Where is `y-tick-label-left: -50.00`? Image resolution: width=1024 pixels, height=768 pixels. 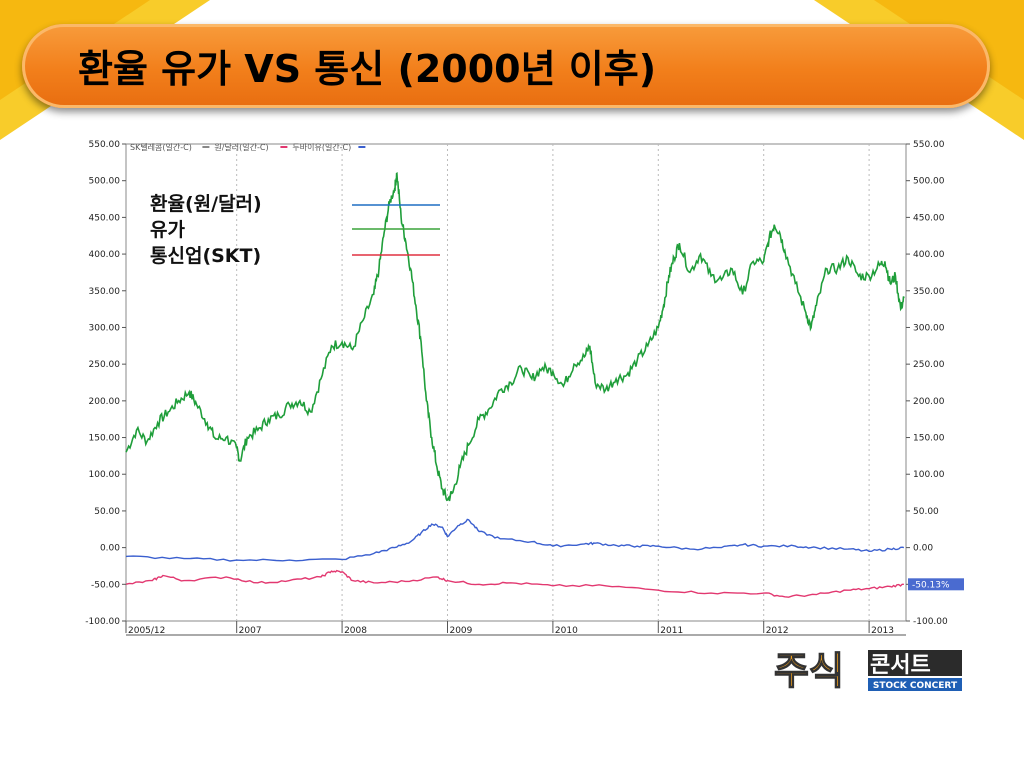 y-tick-label-left: -50.00 is located at coordinates (105, 585).